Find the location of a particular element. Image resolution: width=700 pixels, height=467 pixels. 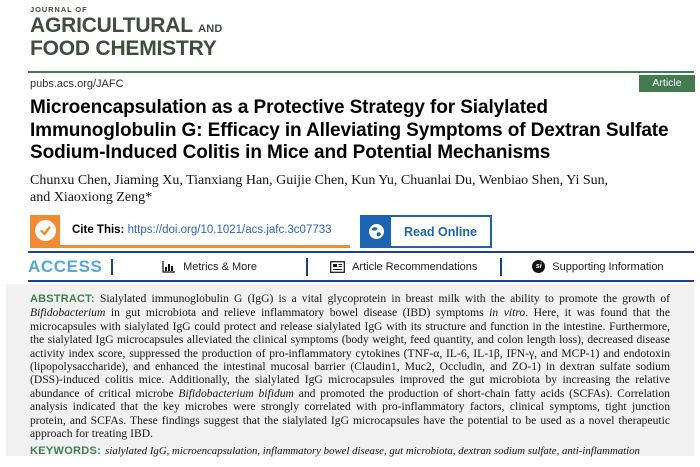

access-bar-bottom-rule is located at coordinates (361, 281).